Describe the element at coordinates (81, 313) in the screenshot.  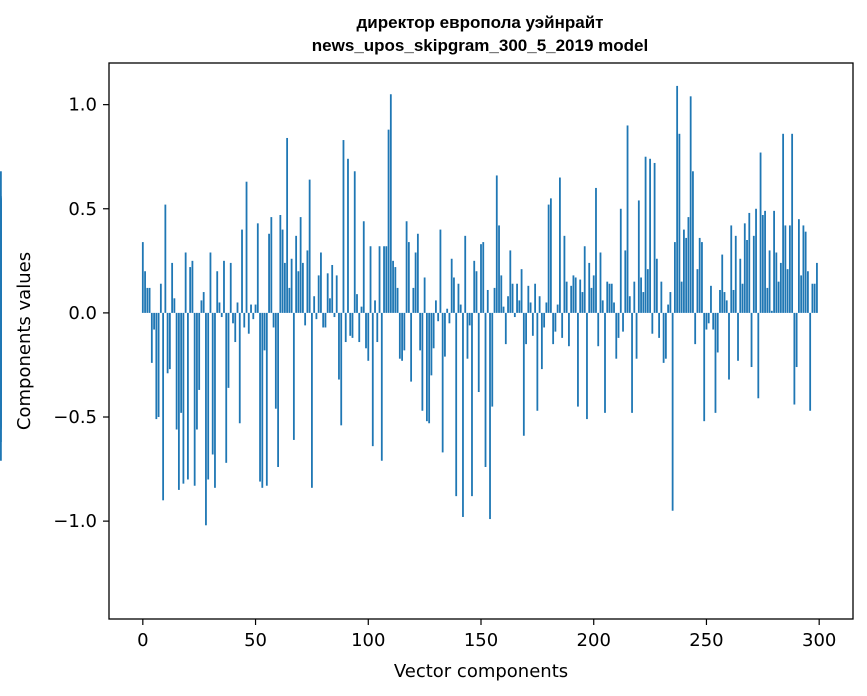
I see `y-axis-ticks: −1.0 −0.5 0.0 0.5 1.0` at that location.